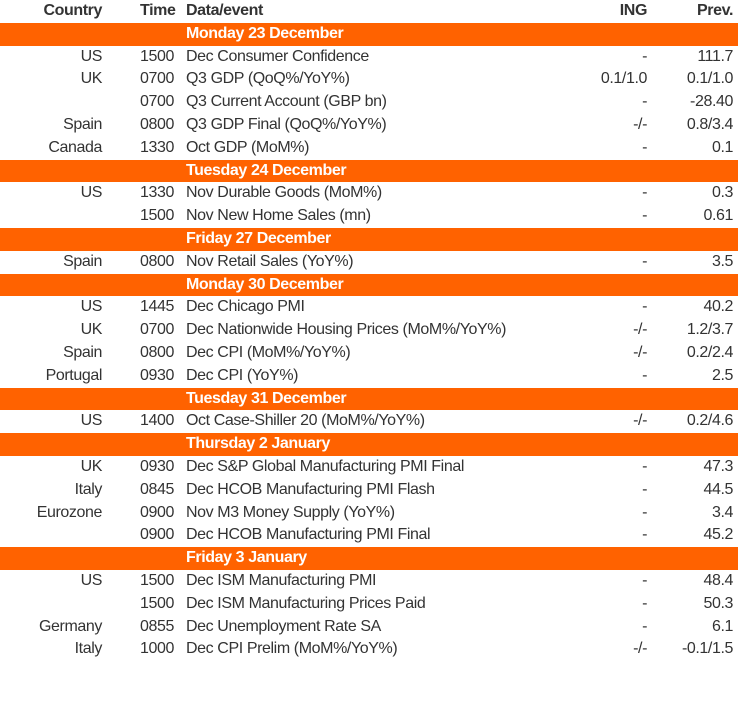 This screenshot has height=718, width=738. I want to click on event-cell: Dec Unemployment Rate SA, so click(283, 626).